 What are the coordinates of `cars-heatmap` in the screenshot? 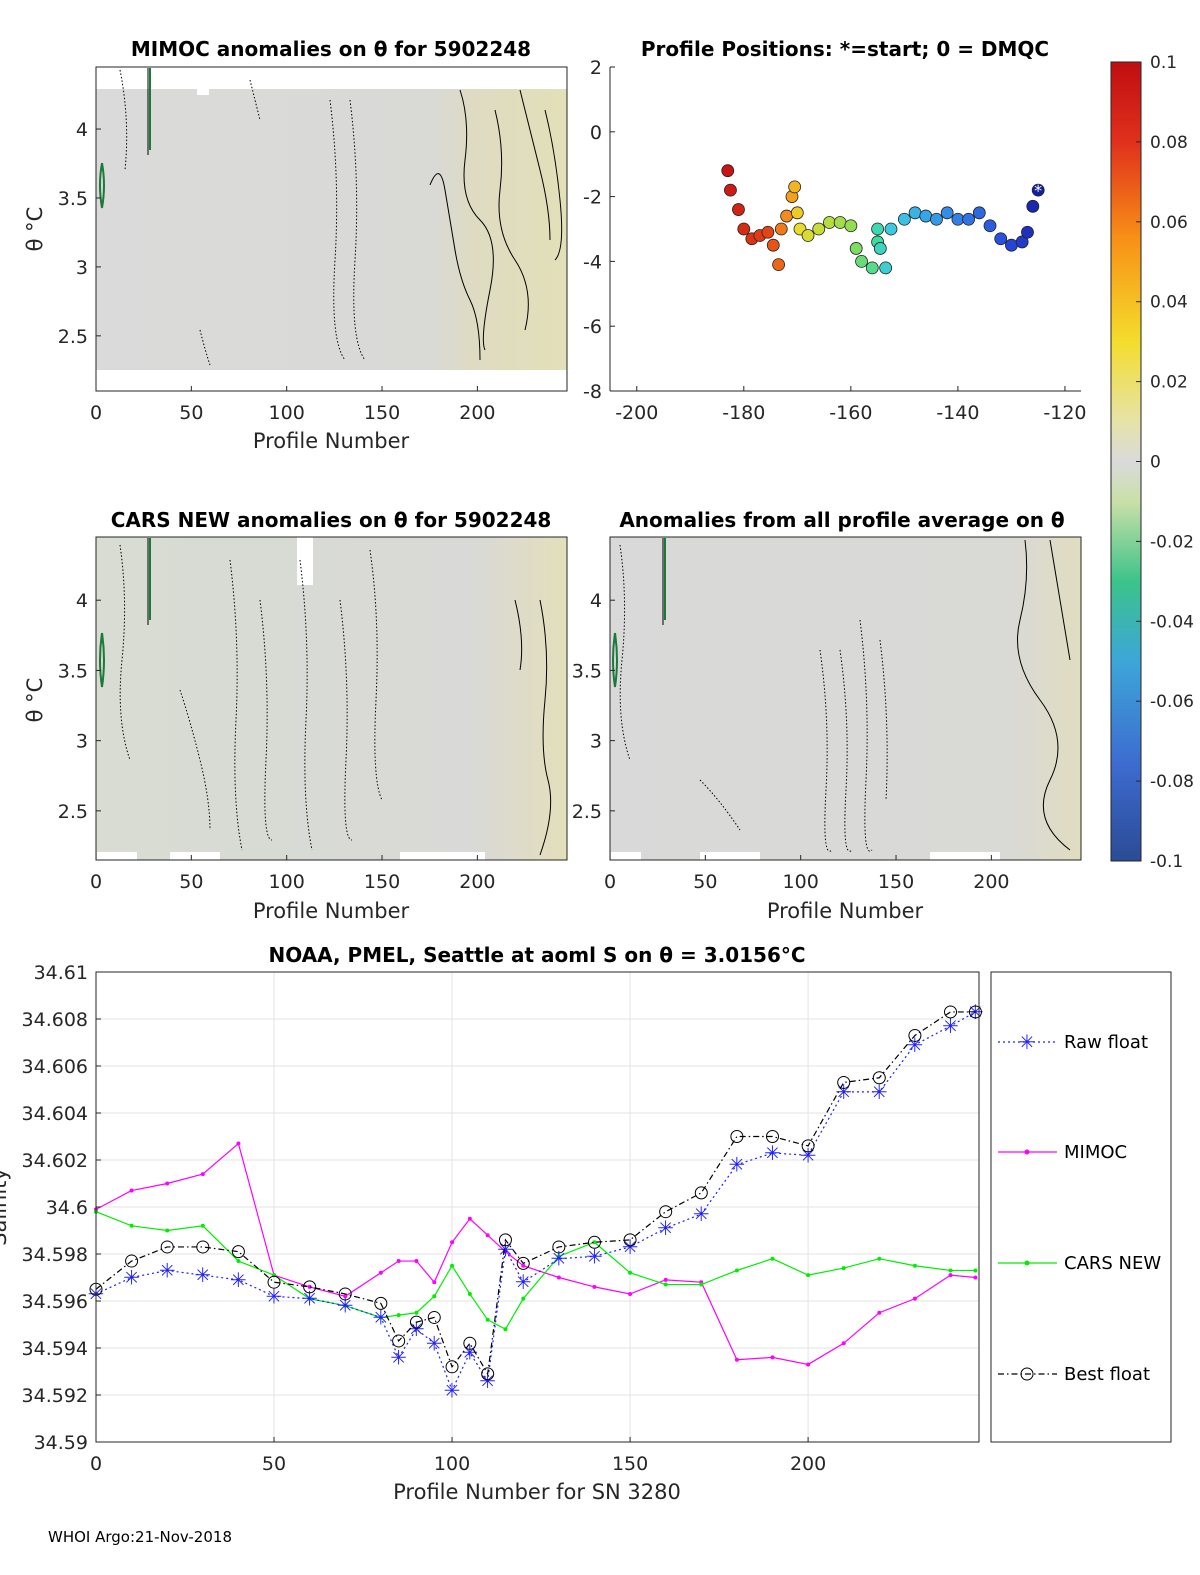 It's located at (331, 698).